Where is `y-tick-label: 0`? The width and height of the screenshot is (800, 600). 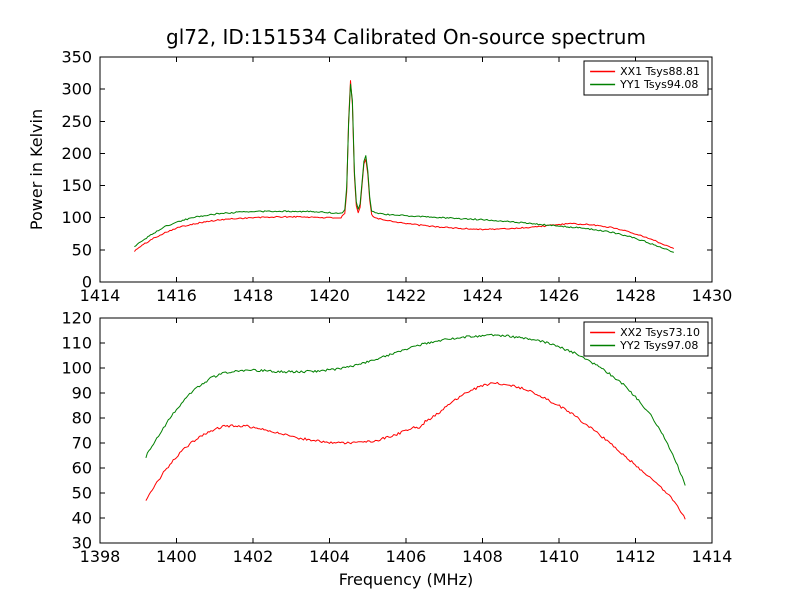 y-tick-label: 0 is located at coordinates (87, 282).